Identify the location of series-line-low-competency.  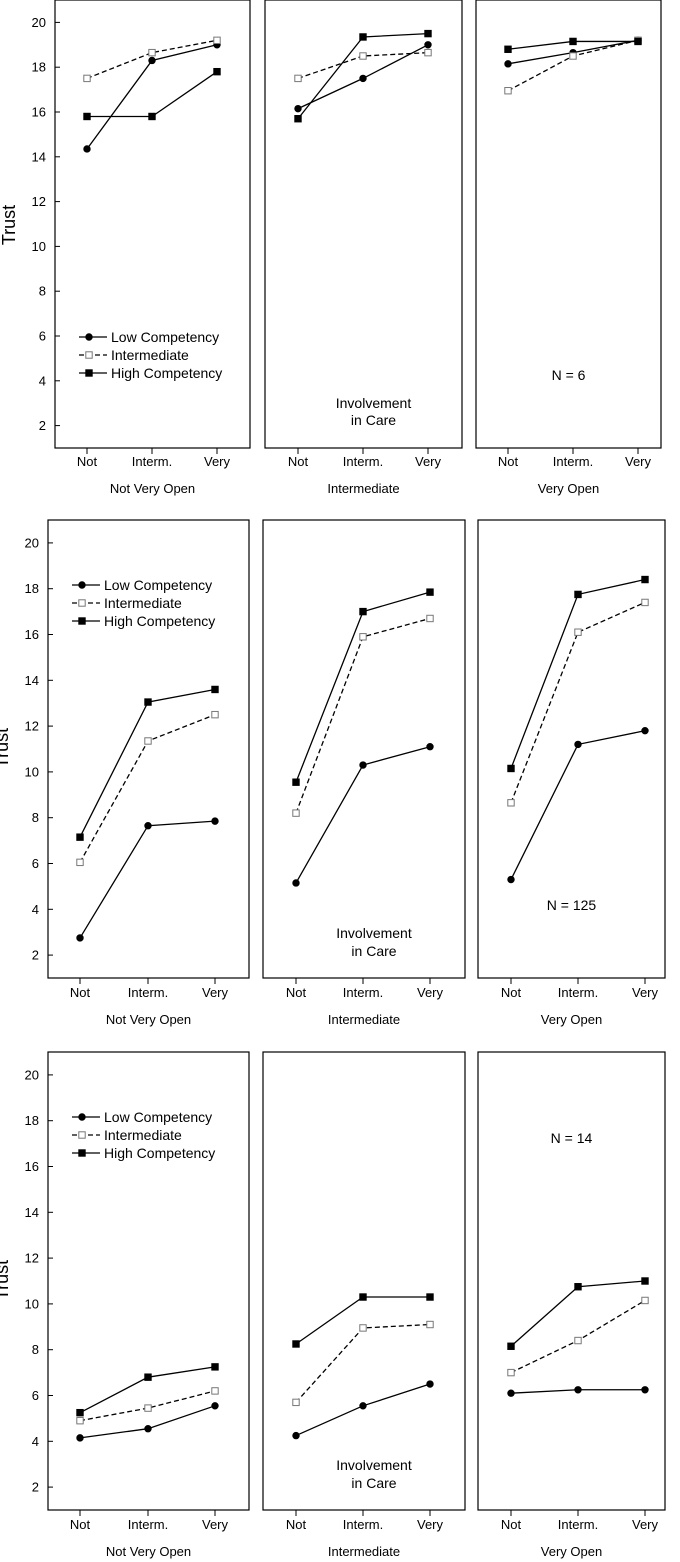
(363, 1410).